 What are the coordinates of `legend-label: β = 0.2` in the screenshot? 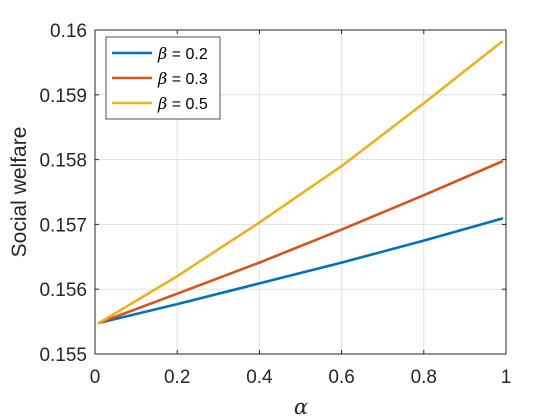 It's located at (182, 53).